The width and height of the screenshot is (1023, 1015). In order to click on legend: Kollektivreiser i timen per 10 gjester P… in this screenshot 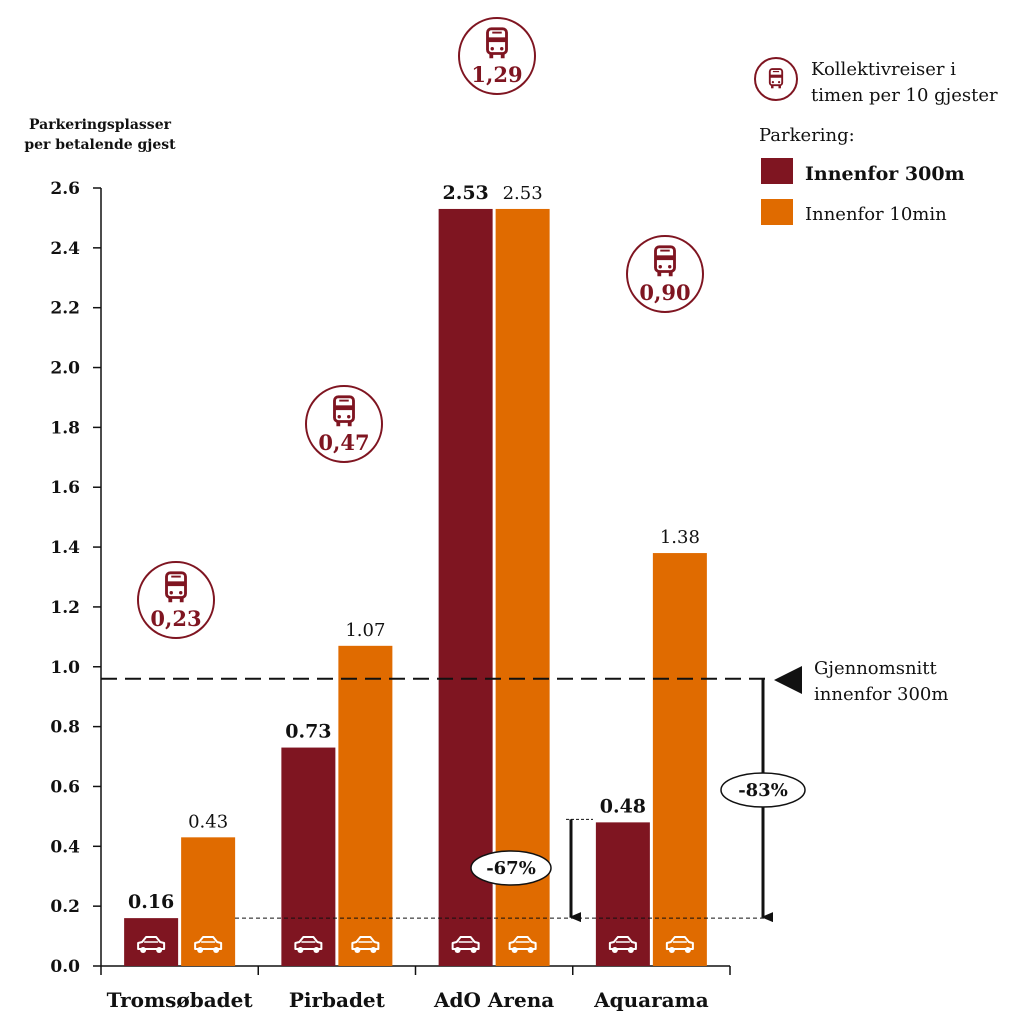, I will do `click(876, 141)`.